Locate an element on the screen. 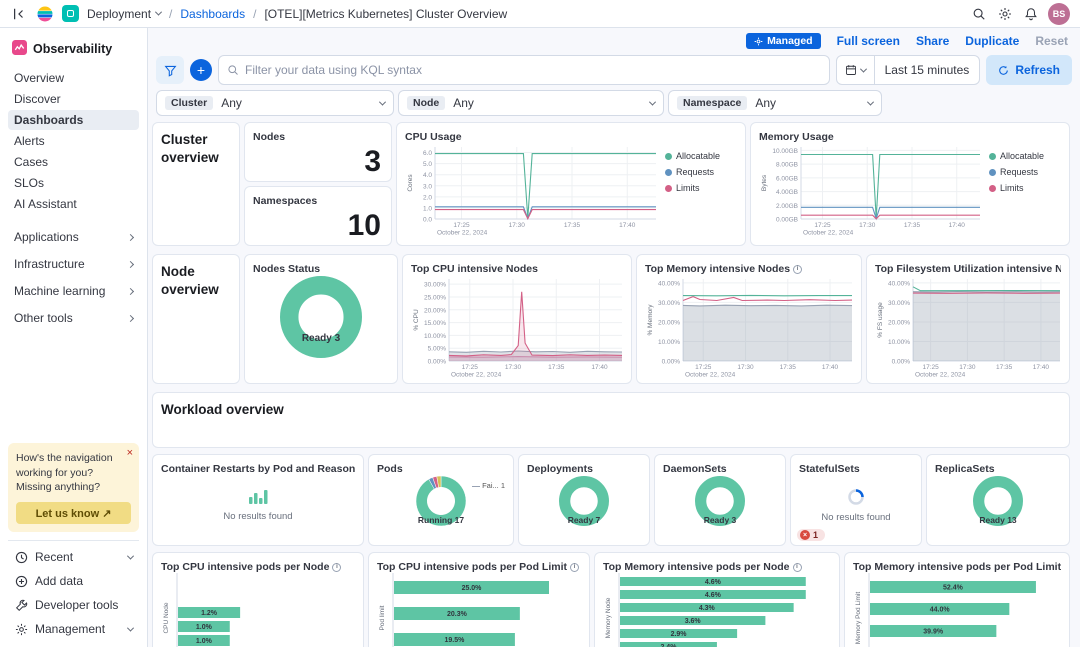 The height and width of the screenshot is (647, 1080). panel-title: Top CPU intensive pods per Node is located at coordinates (245, 567).